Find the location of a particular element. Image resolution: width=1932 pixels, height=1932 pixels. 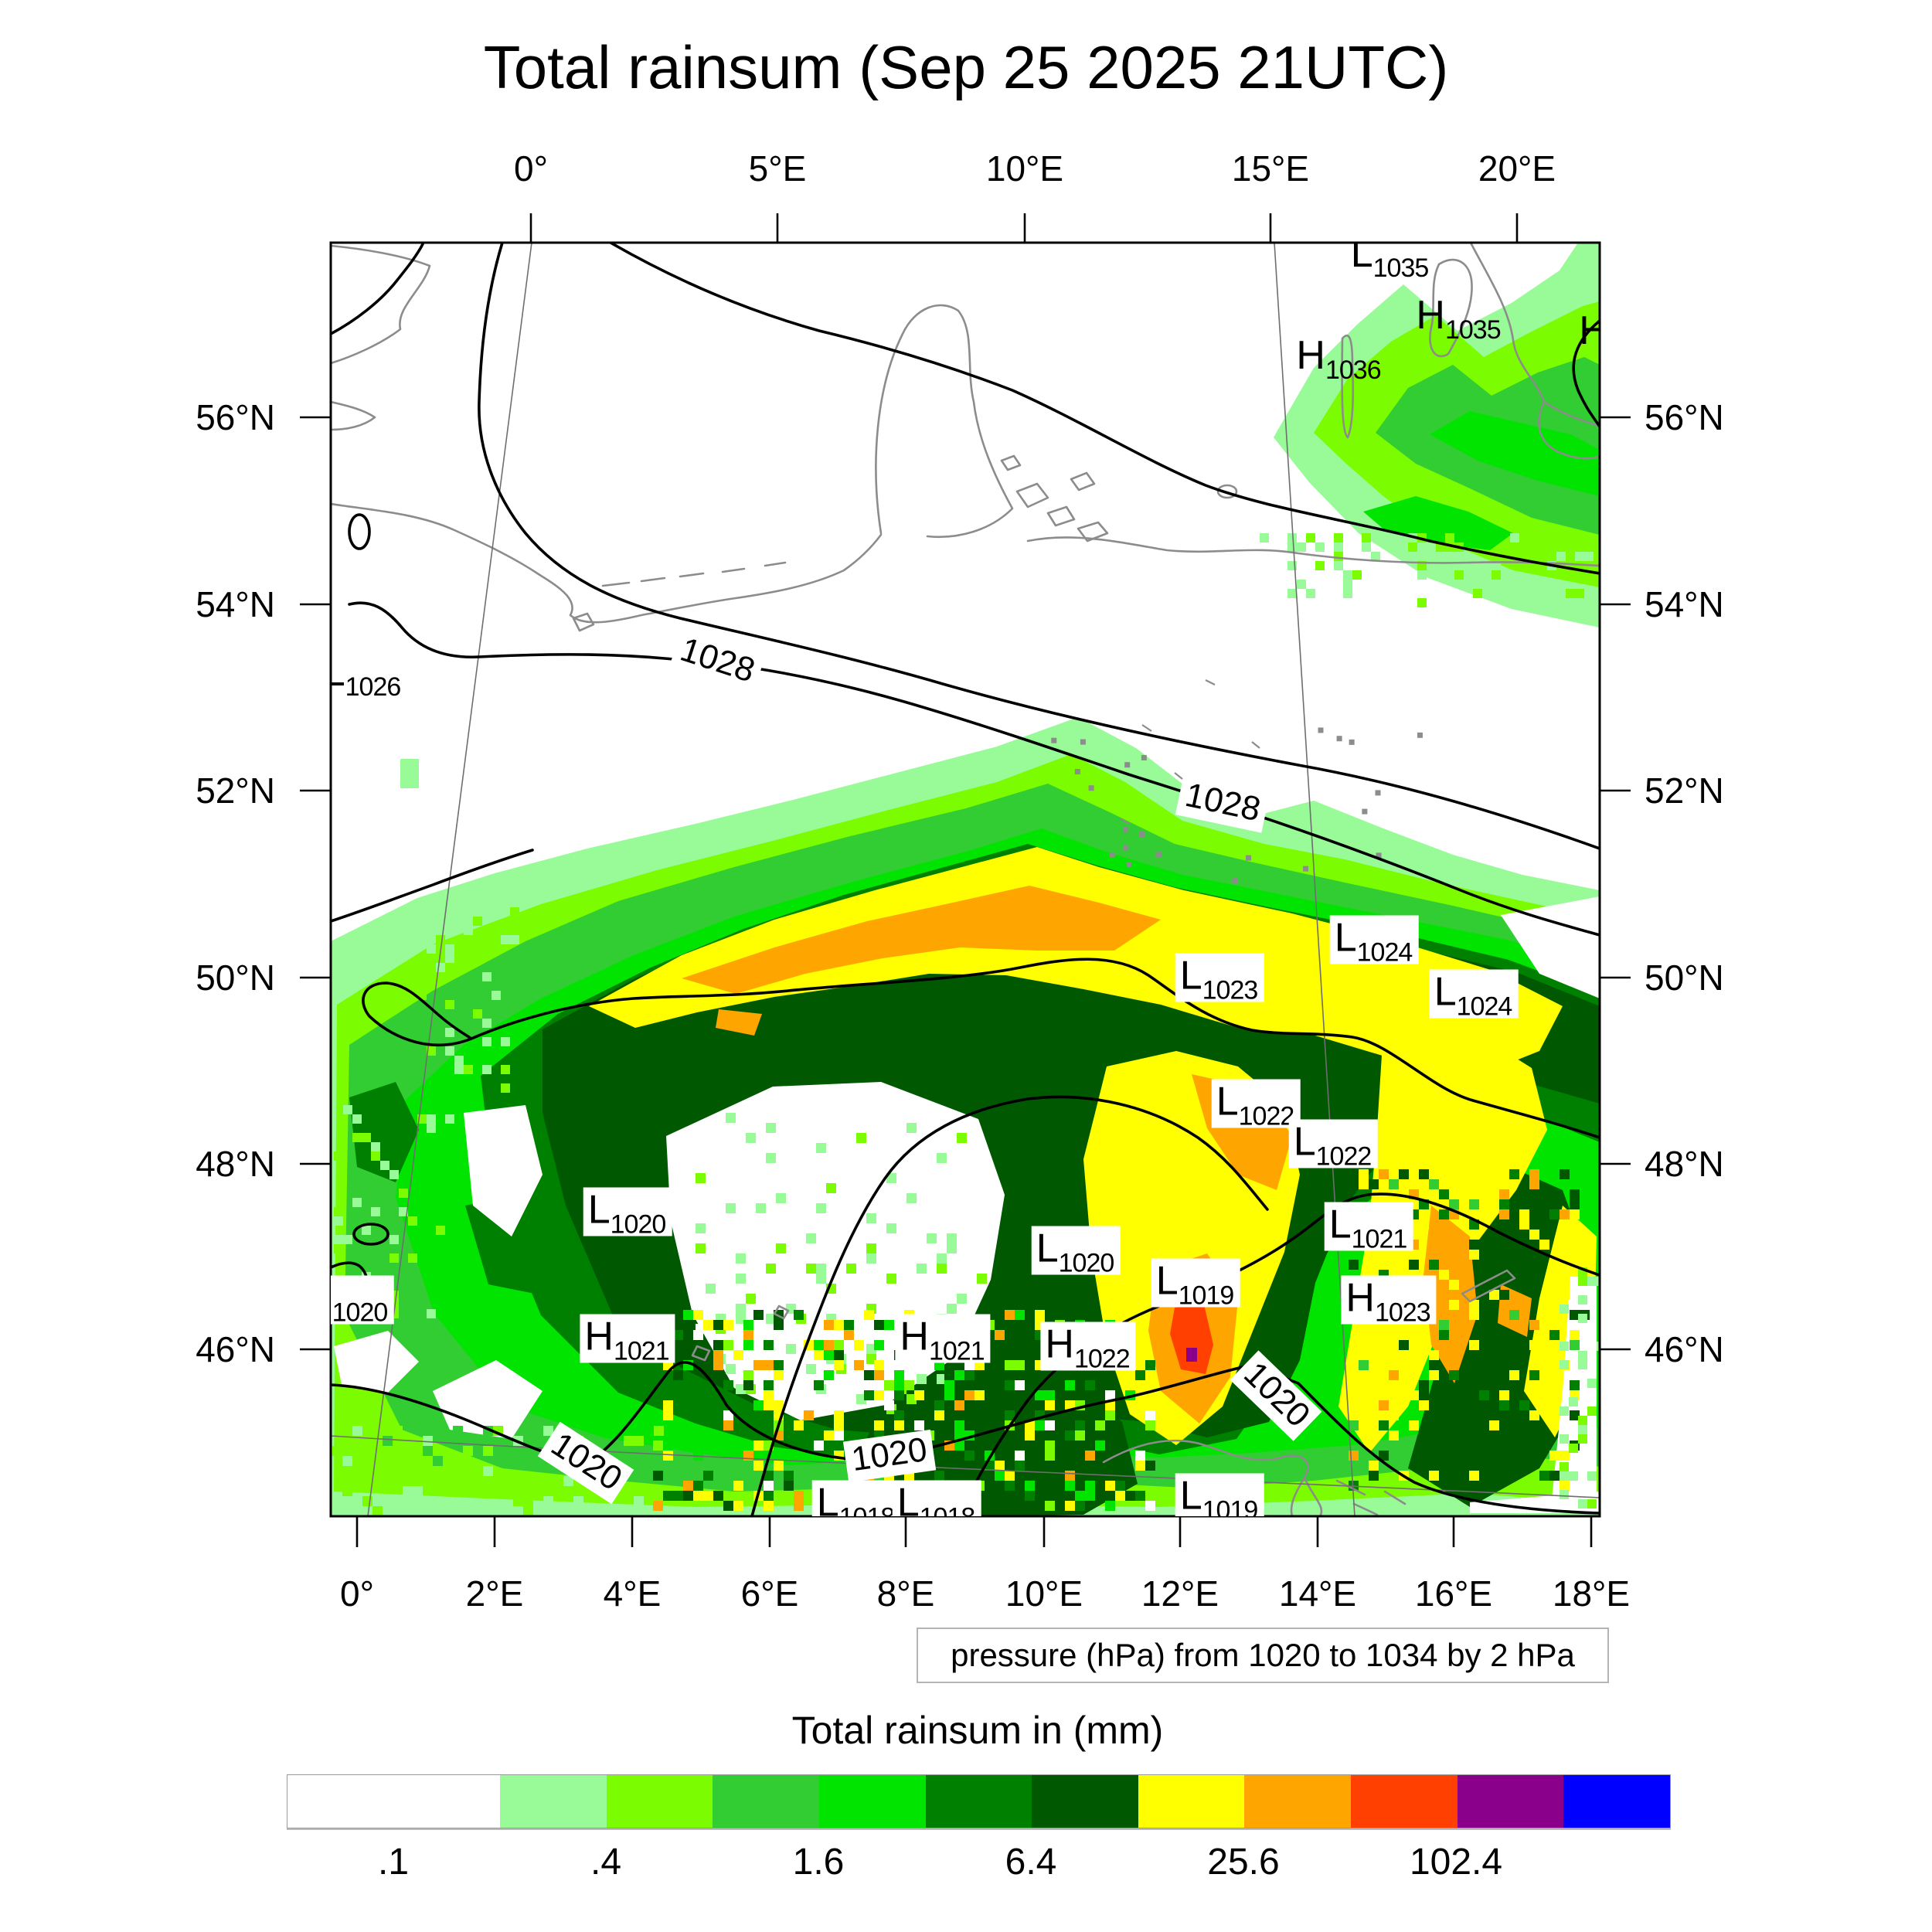

top-axis-label-0: 0° is located at coordinates (531, 168).